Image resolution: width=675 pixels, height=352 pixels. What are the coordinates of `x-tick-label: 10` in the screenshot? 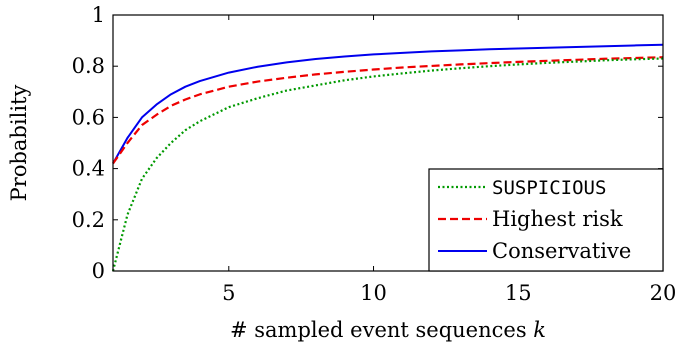 It's located at (373, 293).